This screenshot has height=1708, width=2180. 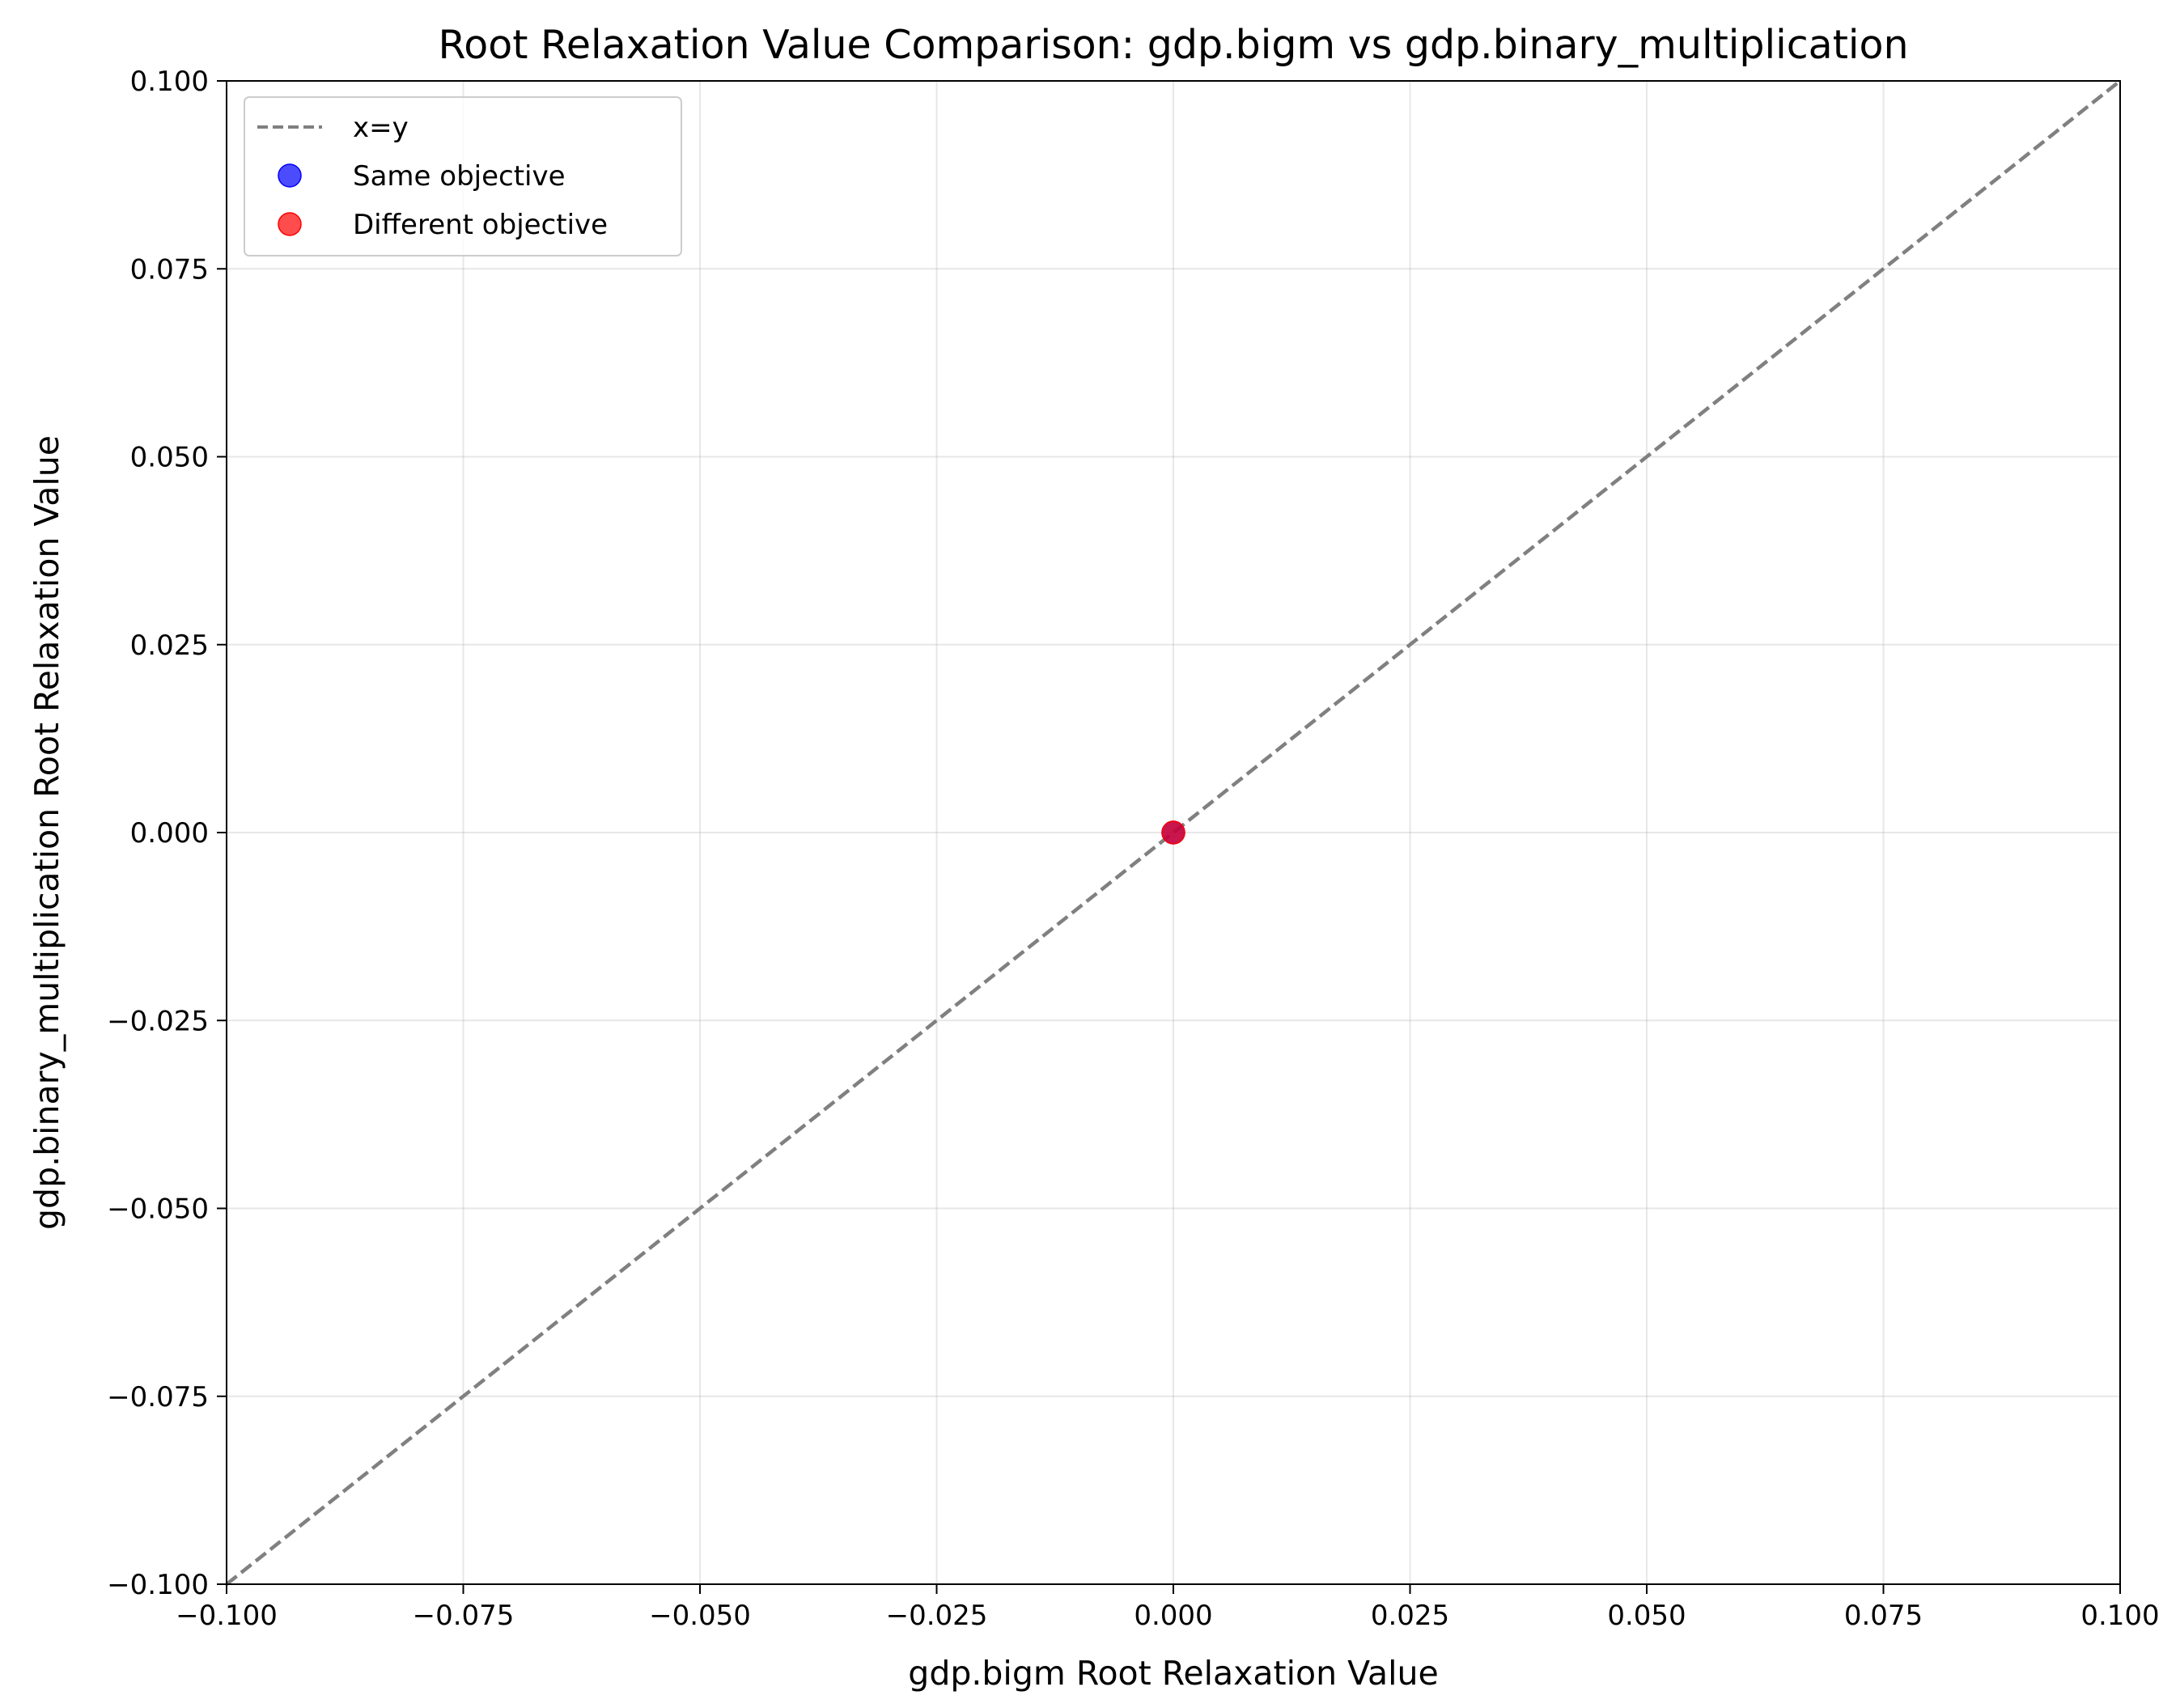 I want to click on x-tick-label: −0.025, so click(x=937, y=1616).